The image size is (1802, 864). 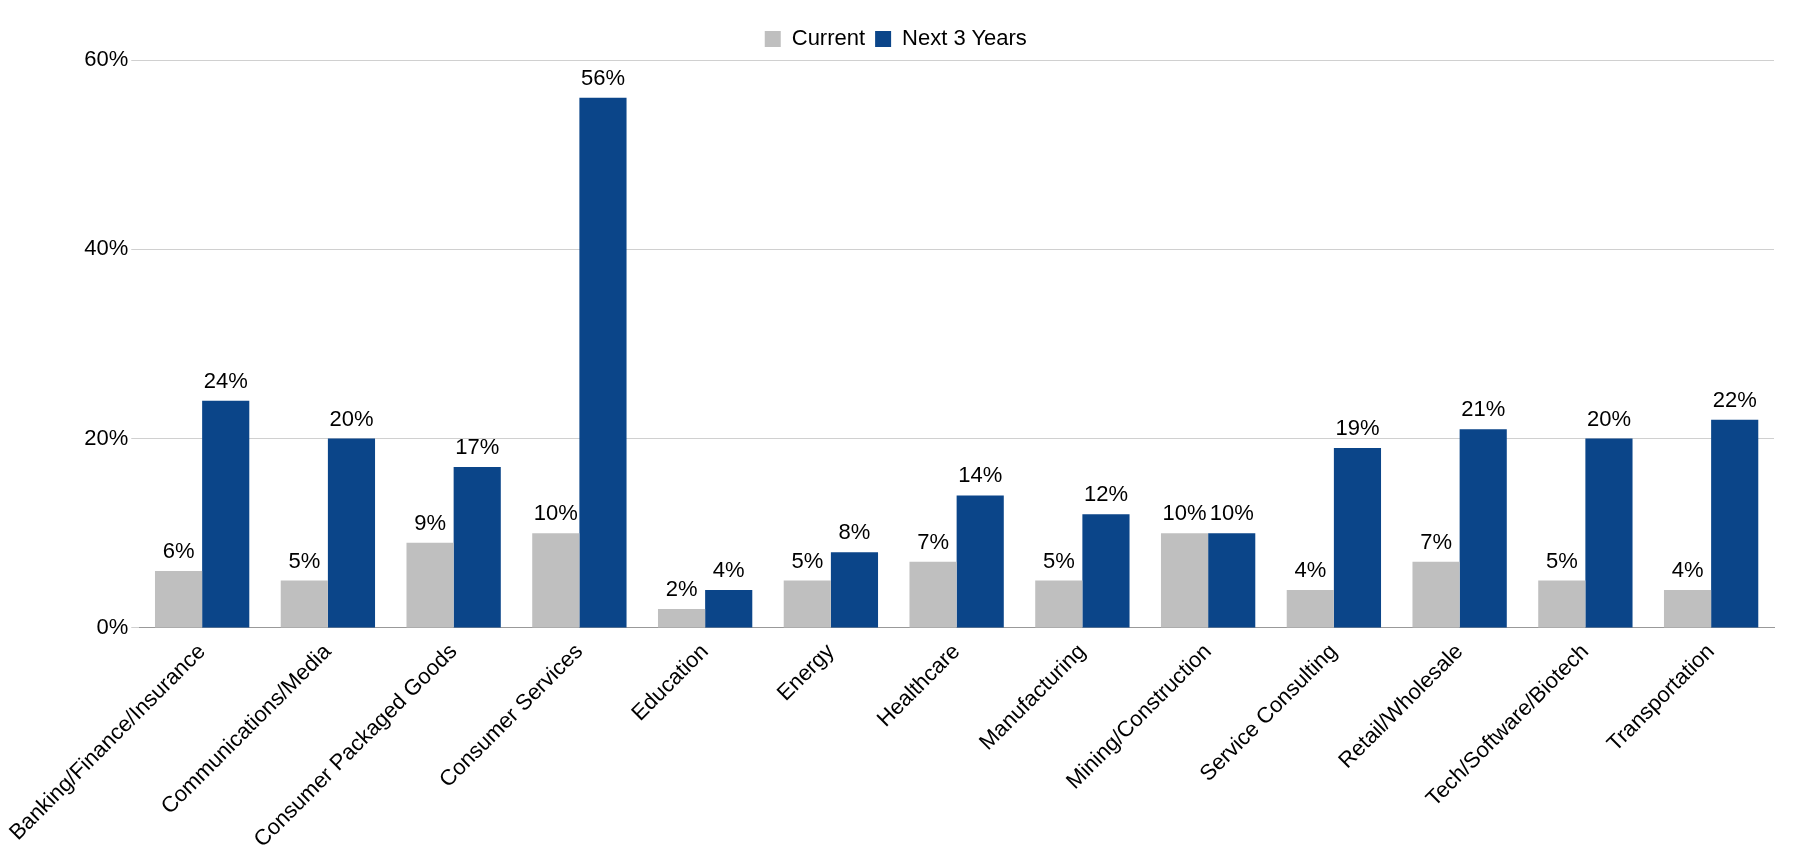 I want to click on legend-label: Current, so click(x=828, y=38).